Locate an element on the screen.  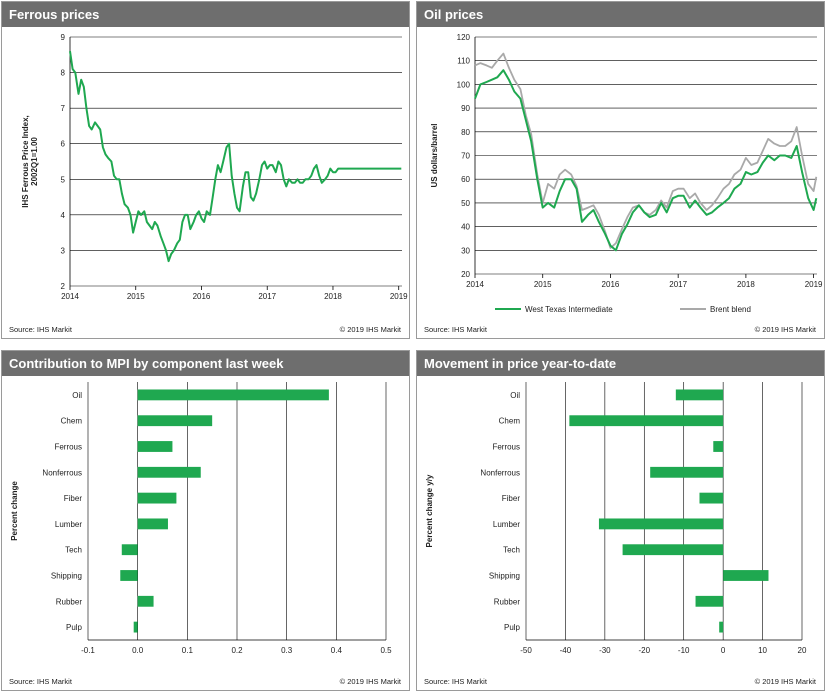
category-label: Fiber is located at coordinates (511, 498).